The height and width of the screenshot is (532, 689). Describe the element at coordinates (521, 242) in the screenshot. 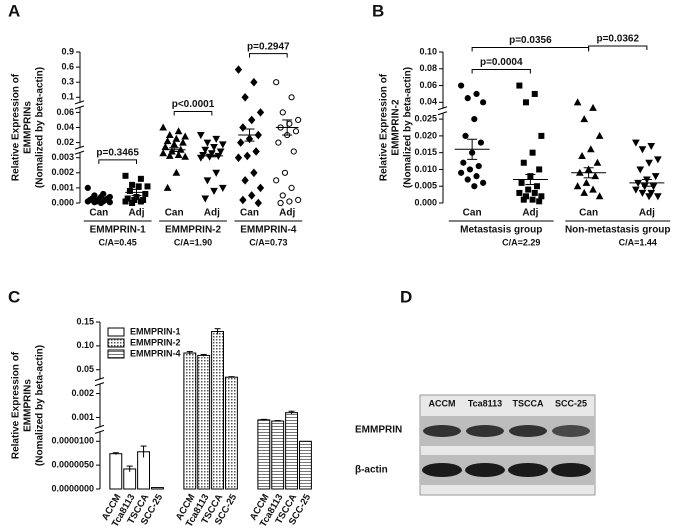

I see `group-ratio: C/A=2.29` at that location.